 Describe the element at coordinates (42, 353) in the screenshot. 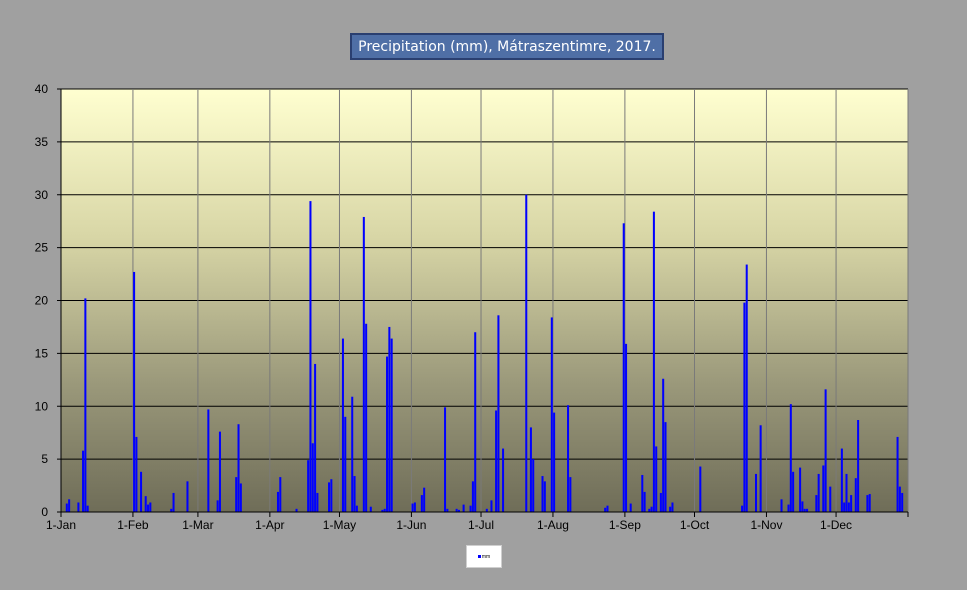

I see `y-tick-label-15: 15` at that location.